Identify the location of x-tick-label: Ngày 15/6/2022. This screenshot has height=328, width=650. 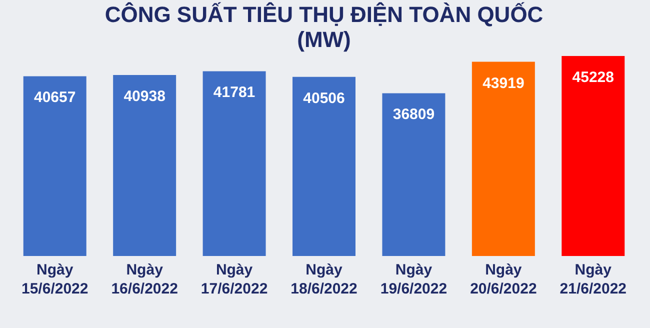
(54, 280).